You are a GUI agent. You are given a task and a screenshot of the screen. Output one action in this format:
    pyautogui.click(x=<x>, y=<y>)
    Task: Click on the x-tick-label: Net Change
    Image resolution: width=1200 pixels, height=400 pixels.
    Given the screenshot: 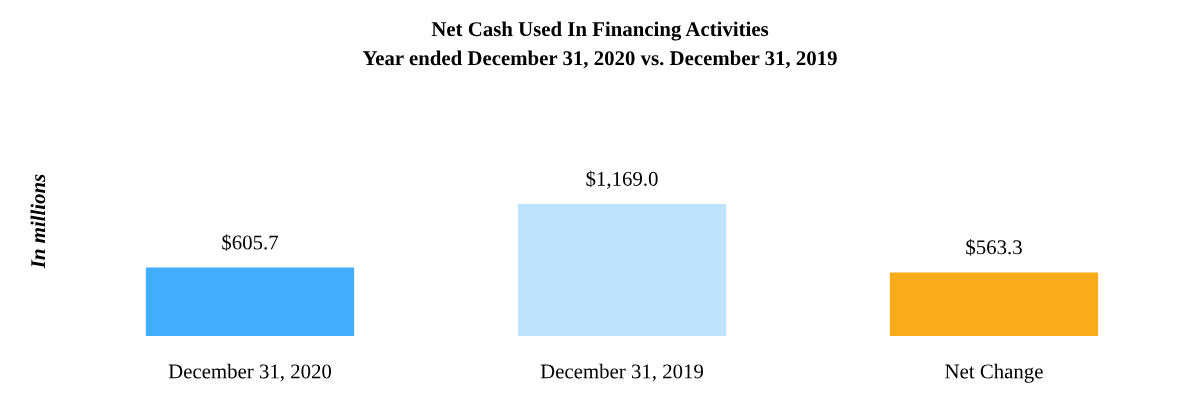 What is the action you would take?
    pyautogui.click(x=994, y=373)
    